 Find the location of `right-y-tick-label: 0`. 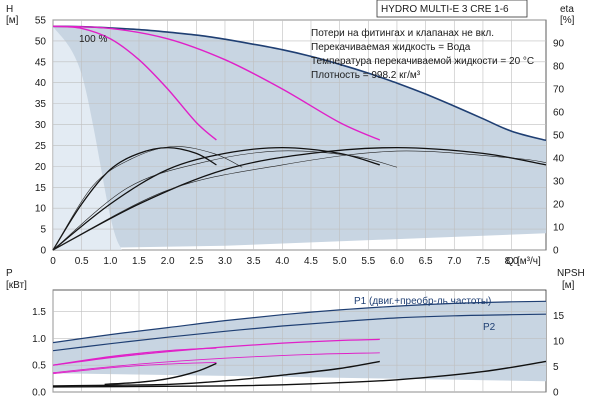

right-y-tick-label: 0 is located at coordinates (556, 251).